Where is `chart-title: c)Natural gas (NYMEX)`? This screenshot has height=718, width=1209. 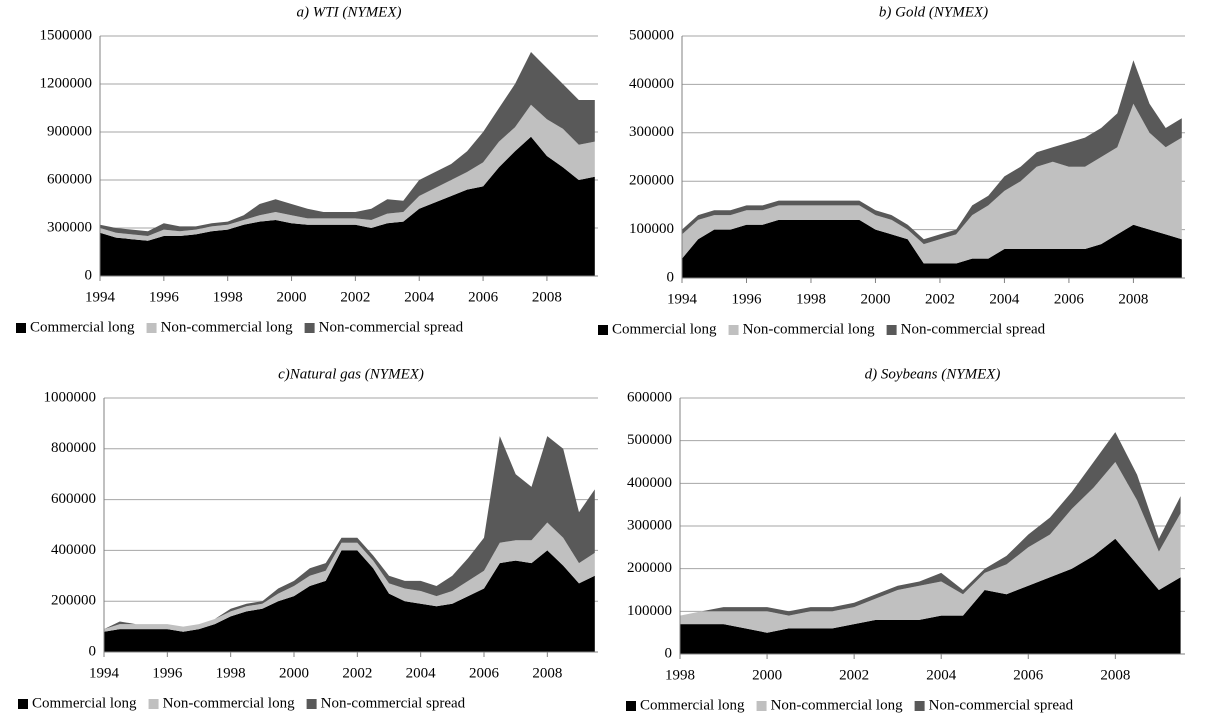
chart-title: c)Natural gas (NYMEX) is located at coordinates (351, 374).